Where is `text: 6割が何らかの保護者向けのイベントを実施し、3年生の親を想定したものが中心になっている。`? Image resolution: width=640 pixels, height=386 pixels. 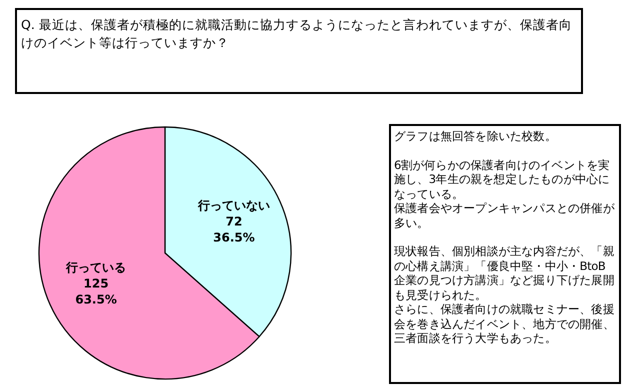 text: 6割が何らかの保護者向けのイベントを実施し、3年生の親を想定したものが中心になっている。 is located at coordinates (502, 179).